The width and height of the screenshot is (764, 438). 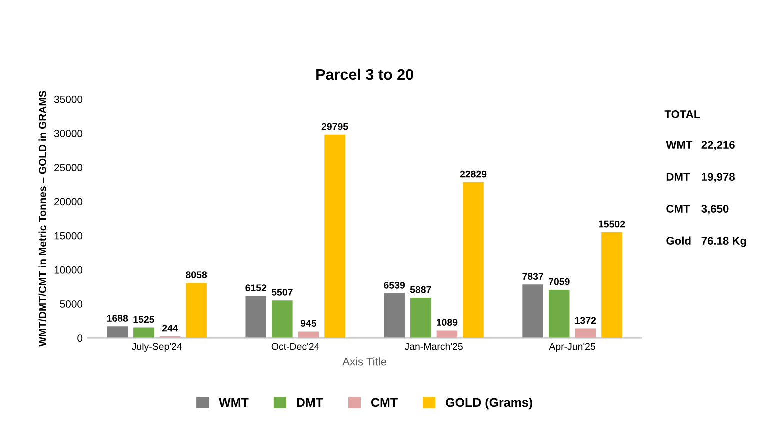 What do you see at coordinates (256, 288) in the screenshot?
I see `data-label: 6152` at bounding box center [256, 288].